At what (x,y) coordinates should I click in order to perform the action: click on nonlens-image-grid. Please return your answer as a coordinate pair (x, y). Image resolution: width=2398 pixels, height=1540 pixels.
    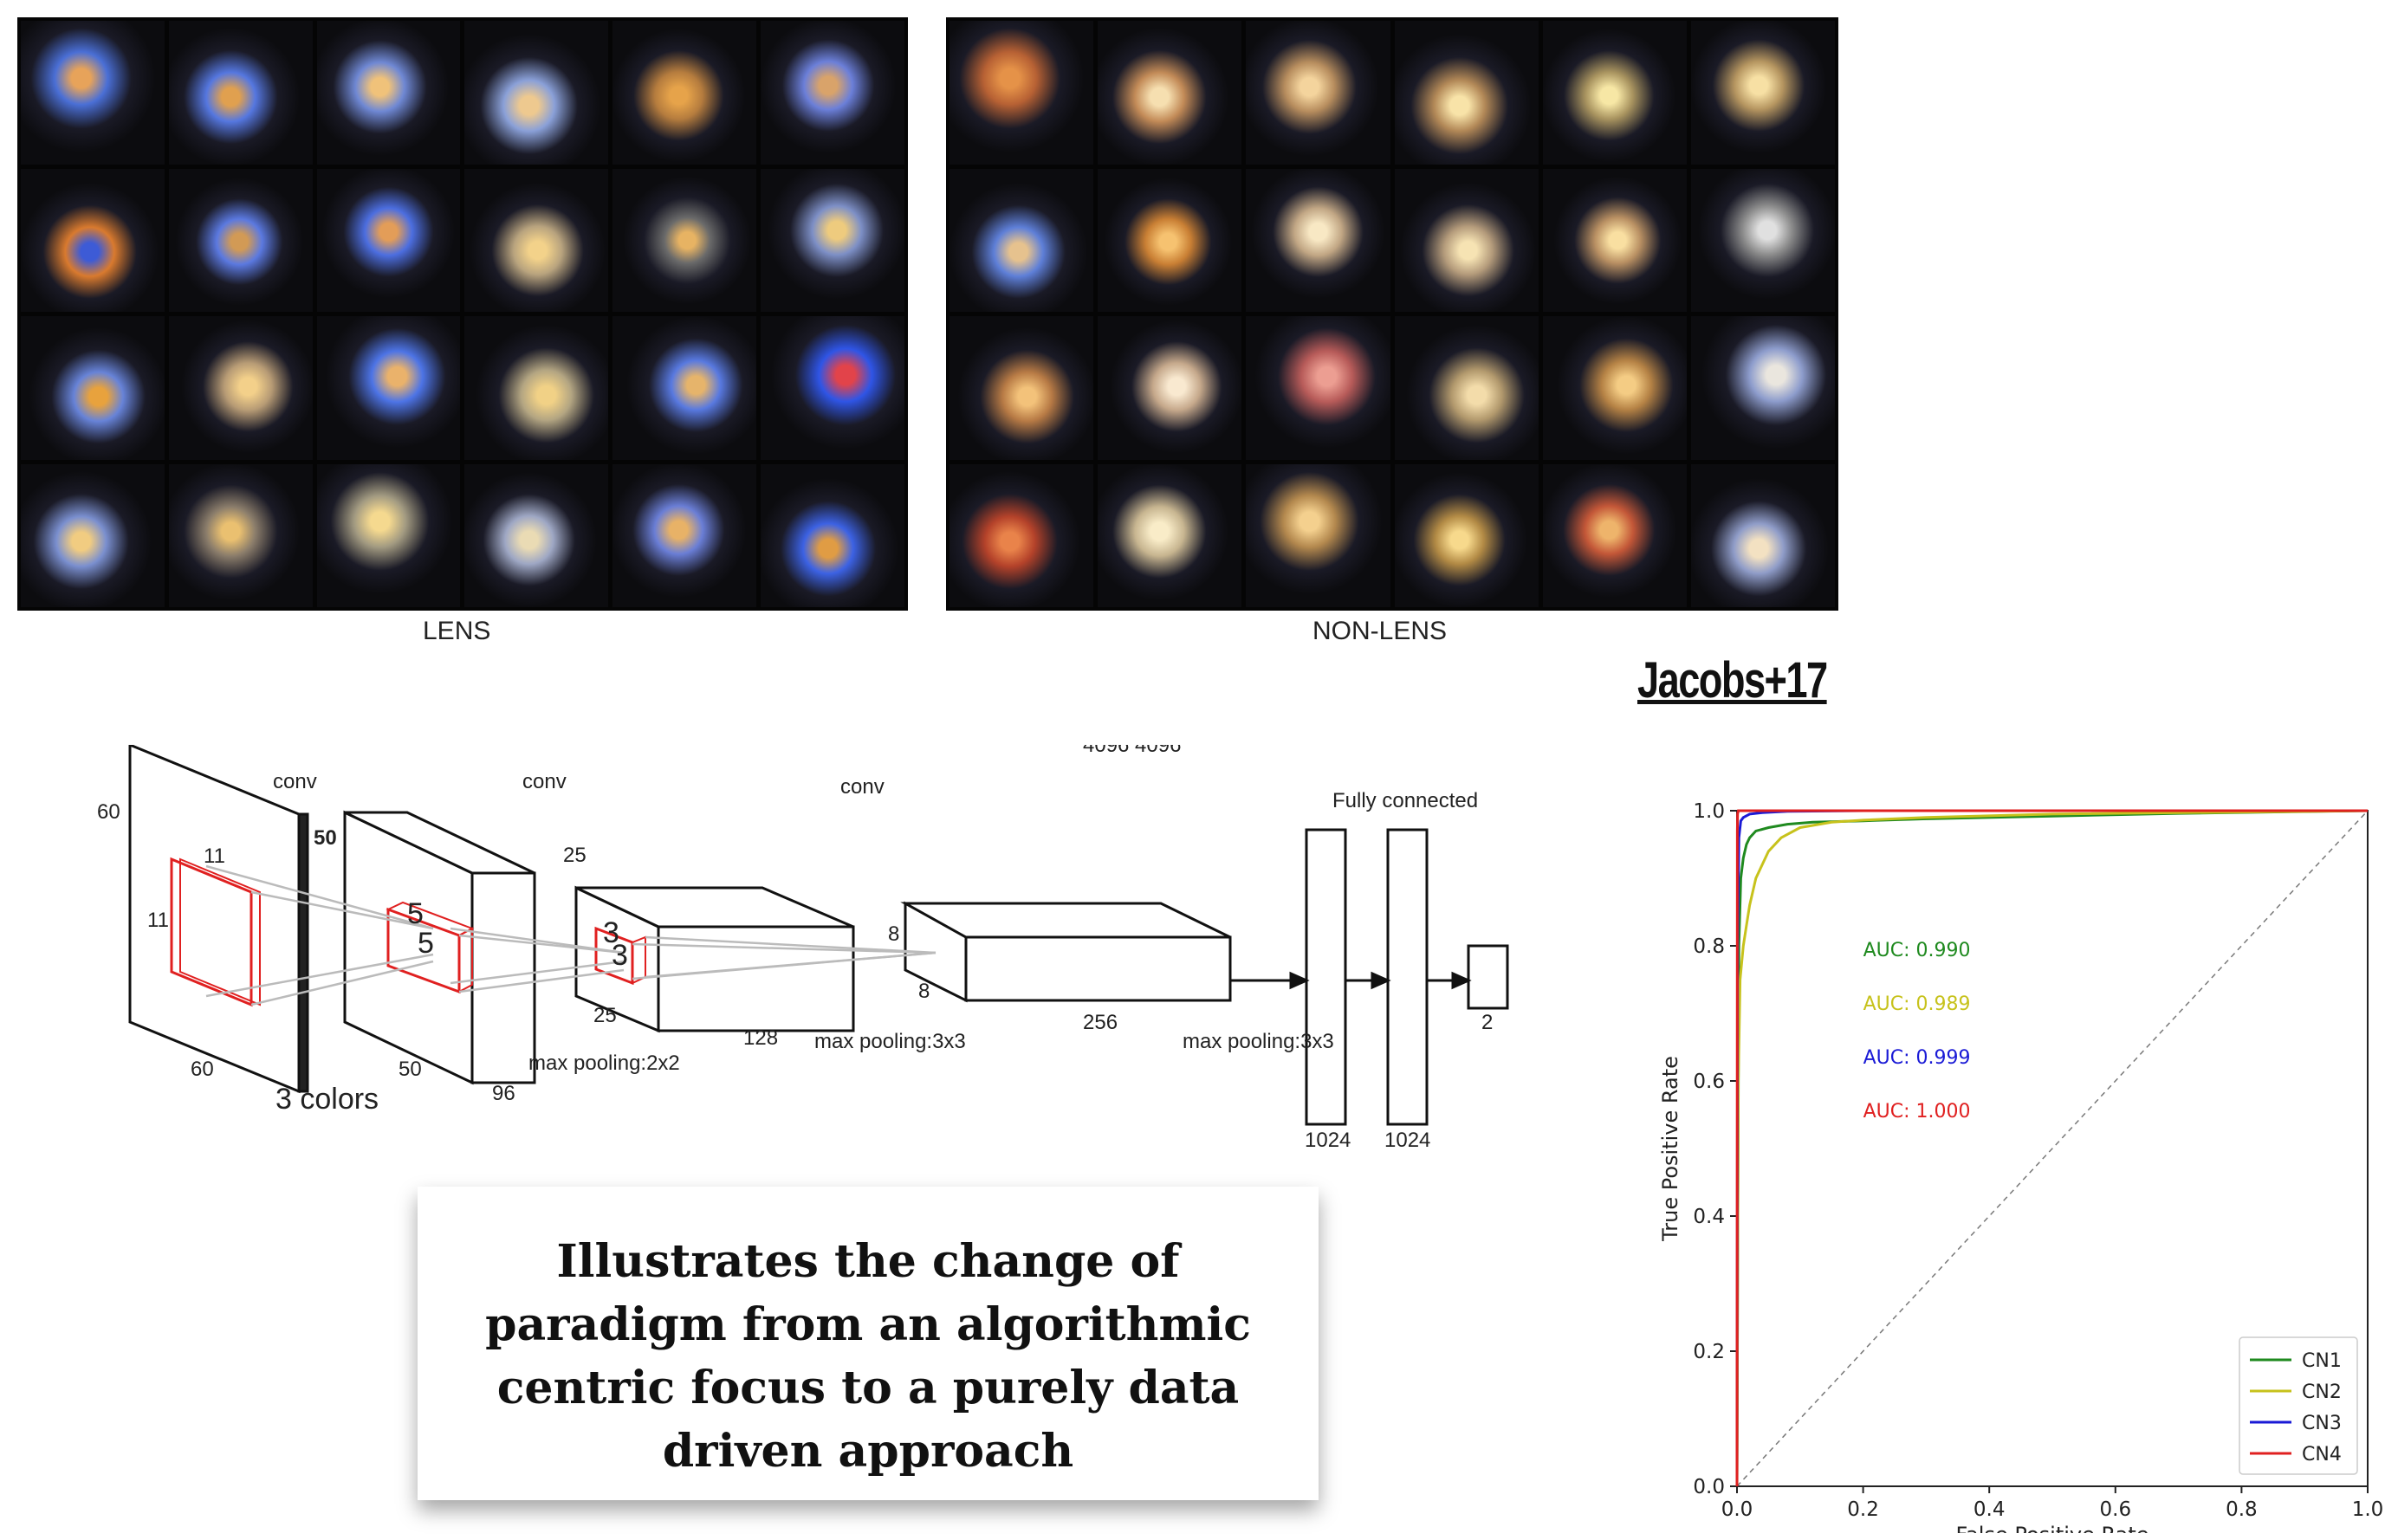
    Looking at the image, I should click on (1392, 314).